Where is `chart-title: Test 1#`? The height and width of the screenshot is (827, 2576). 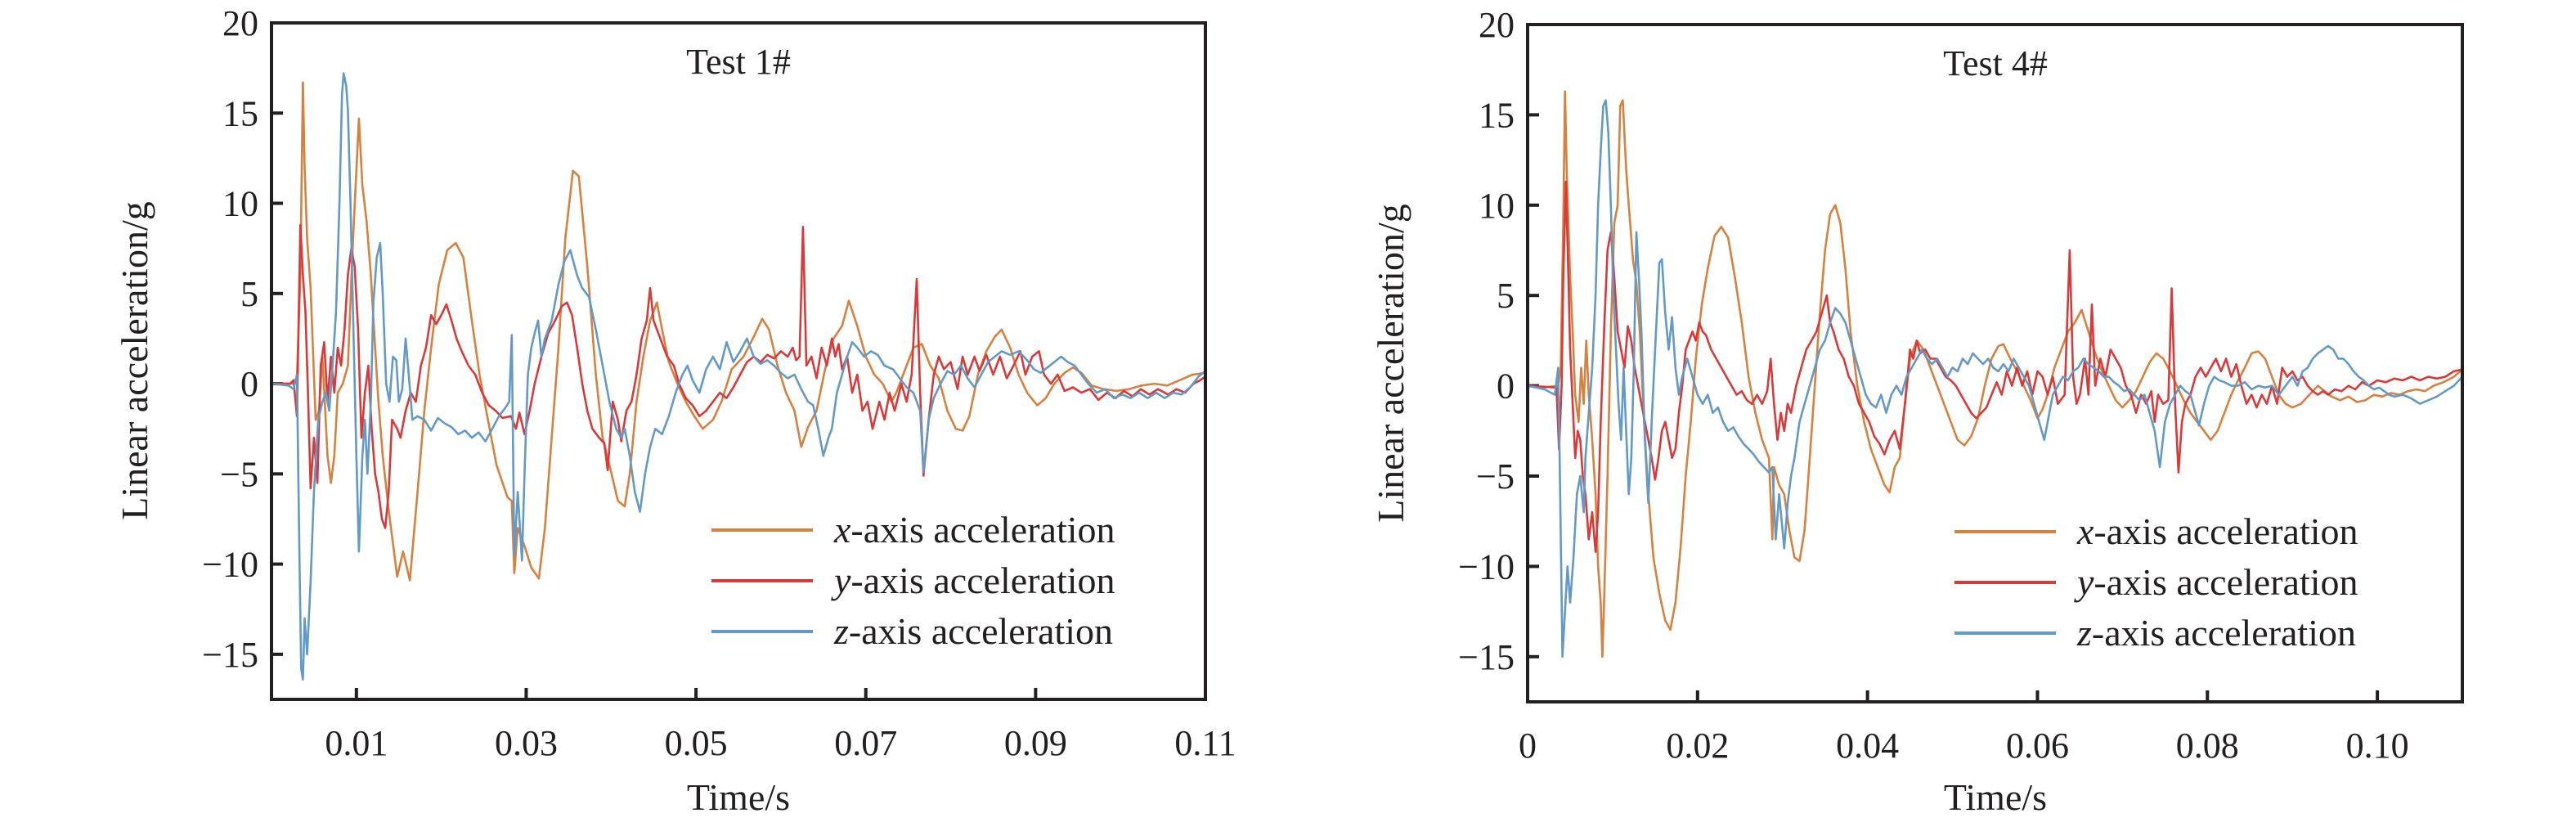 chart-title: Test 1# is located at coordinates (738, 62).